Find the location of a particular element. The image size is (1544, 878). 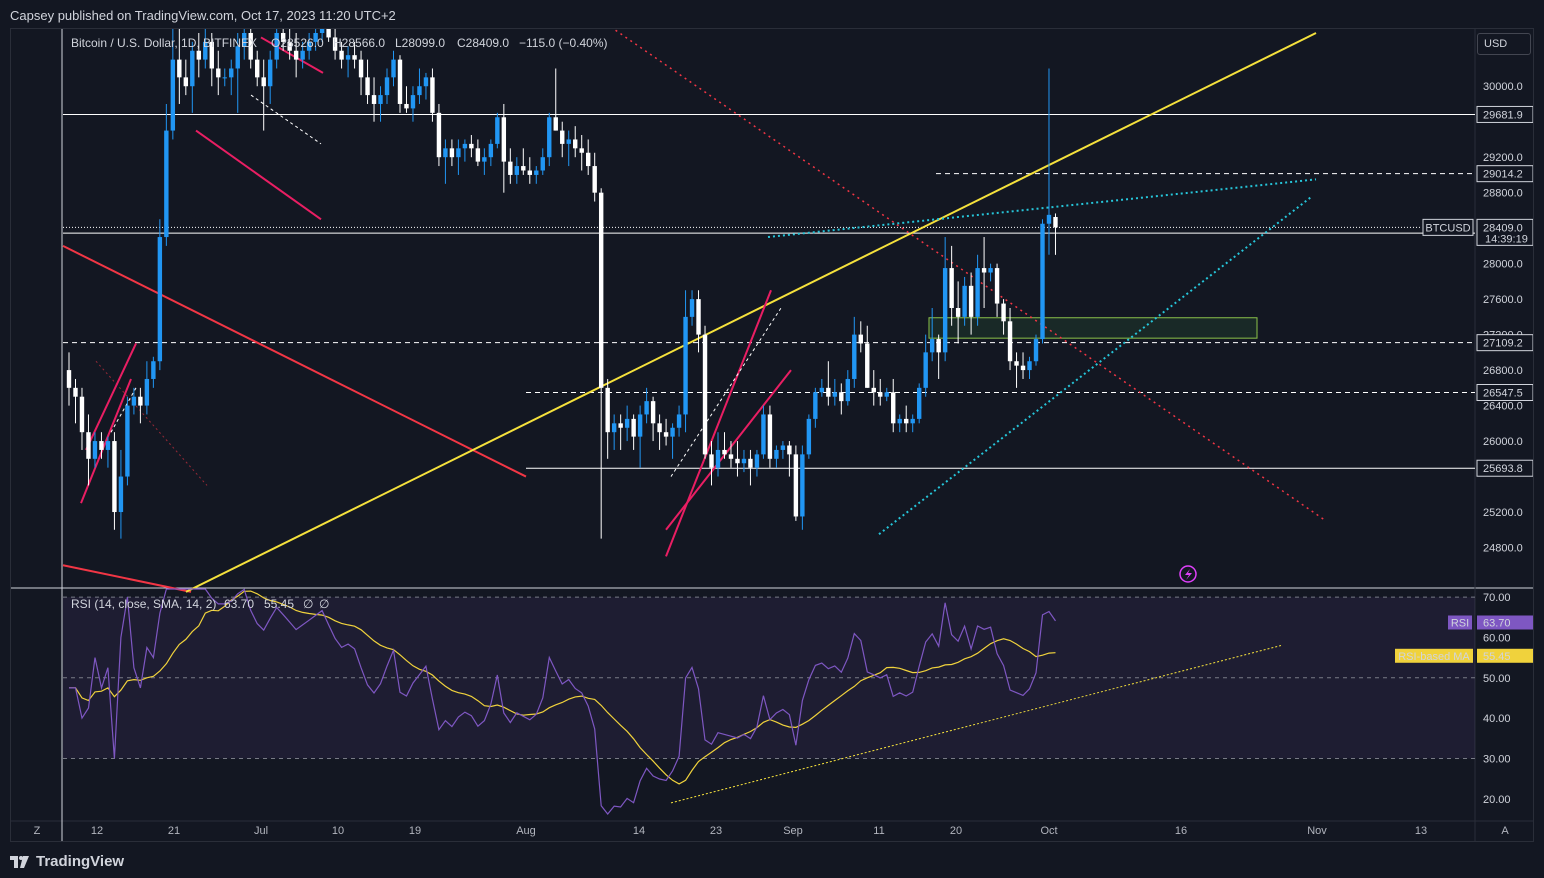

price-tick-label: 28000.0 is located at coordinates (1503, 265).